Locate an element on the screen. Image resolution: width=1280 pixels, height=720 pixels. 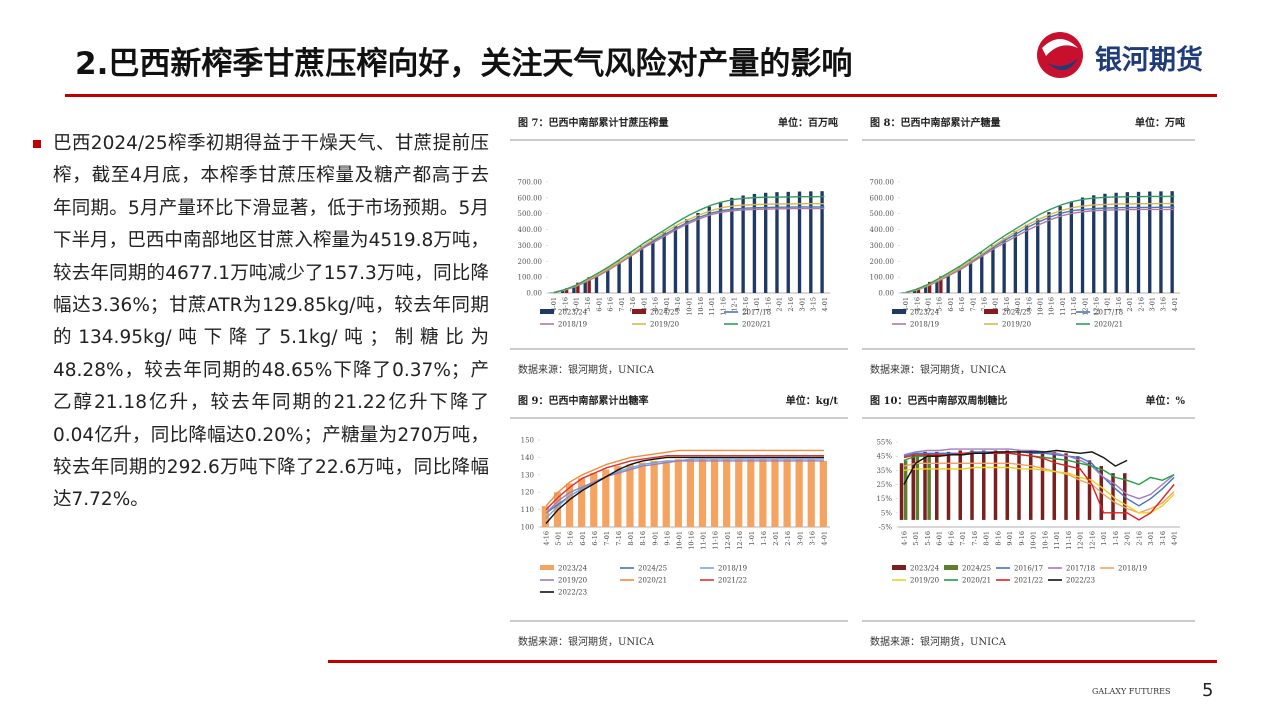
y-tick-label: 45% is located at coordinates (884, 457).